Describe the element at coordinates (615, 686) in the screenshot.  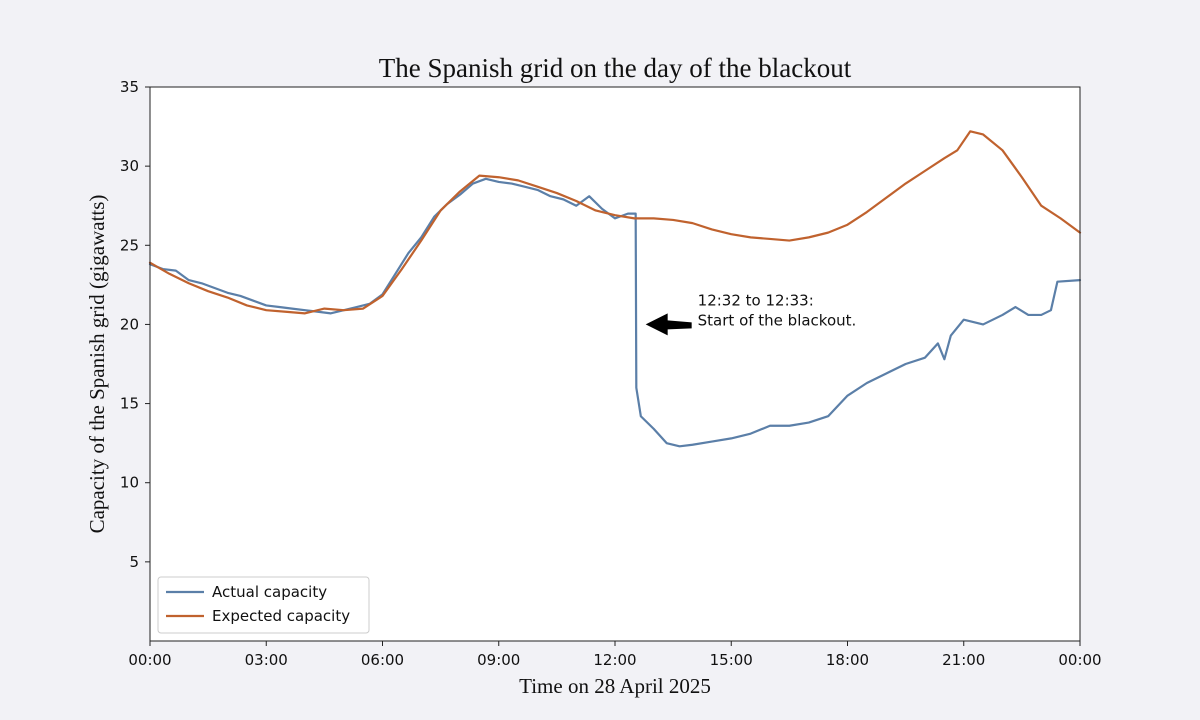
I see `x-axis-label: Time on 28 April 2025` at that location.